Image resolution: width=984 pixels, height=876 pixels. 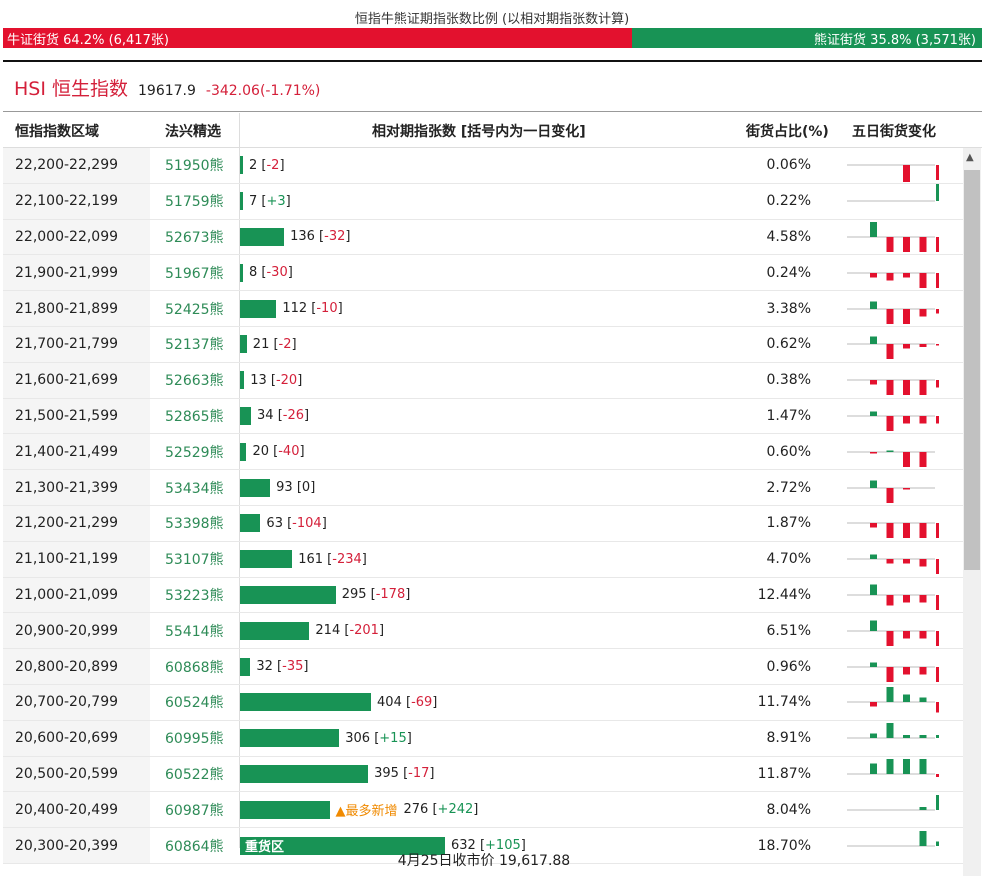 I want to click on table-row: 21,800-21,899 52425熊 112 [-10] 3.38%, so click(x=483, y=309).